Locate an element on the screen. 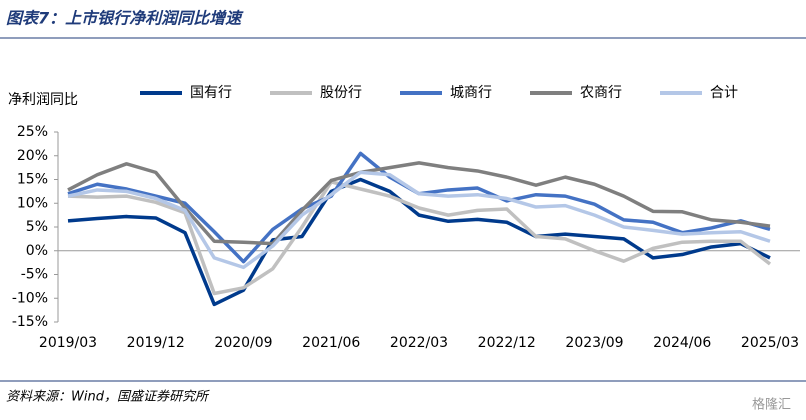 The height and width of the screenshot is (420, 806). y-axis-label: 净利润同比 is located at coordinates (43, 100).